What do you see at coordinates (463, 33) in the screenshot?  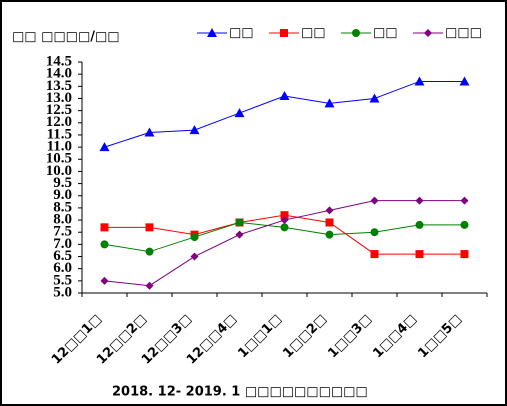 I see `legend-label: □□□` at bounding box center [463, 33].